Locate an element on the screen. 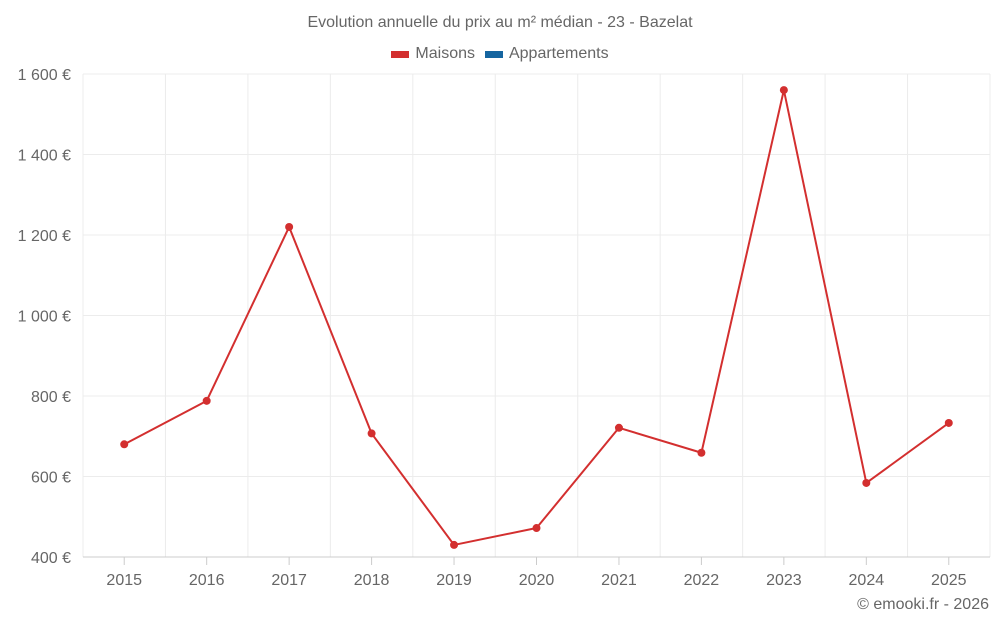  y-tick-label: 800 € is located at coordinates (51, 397).